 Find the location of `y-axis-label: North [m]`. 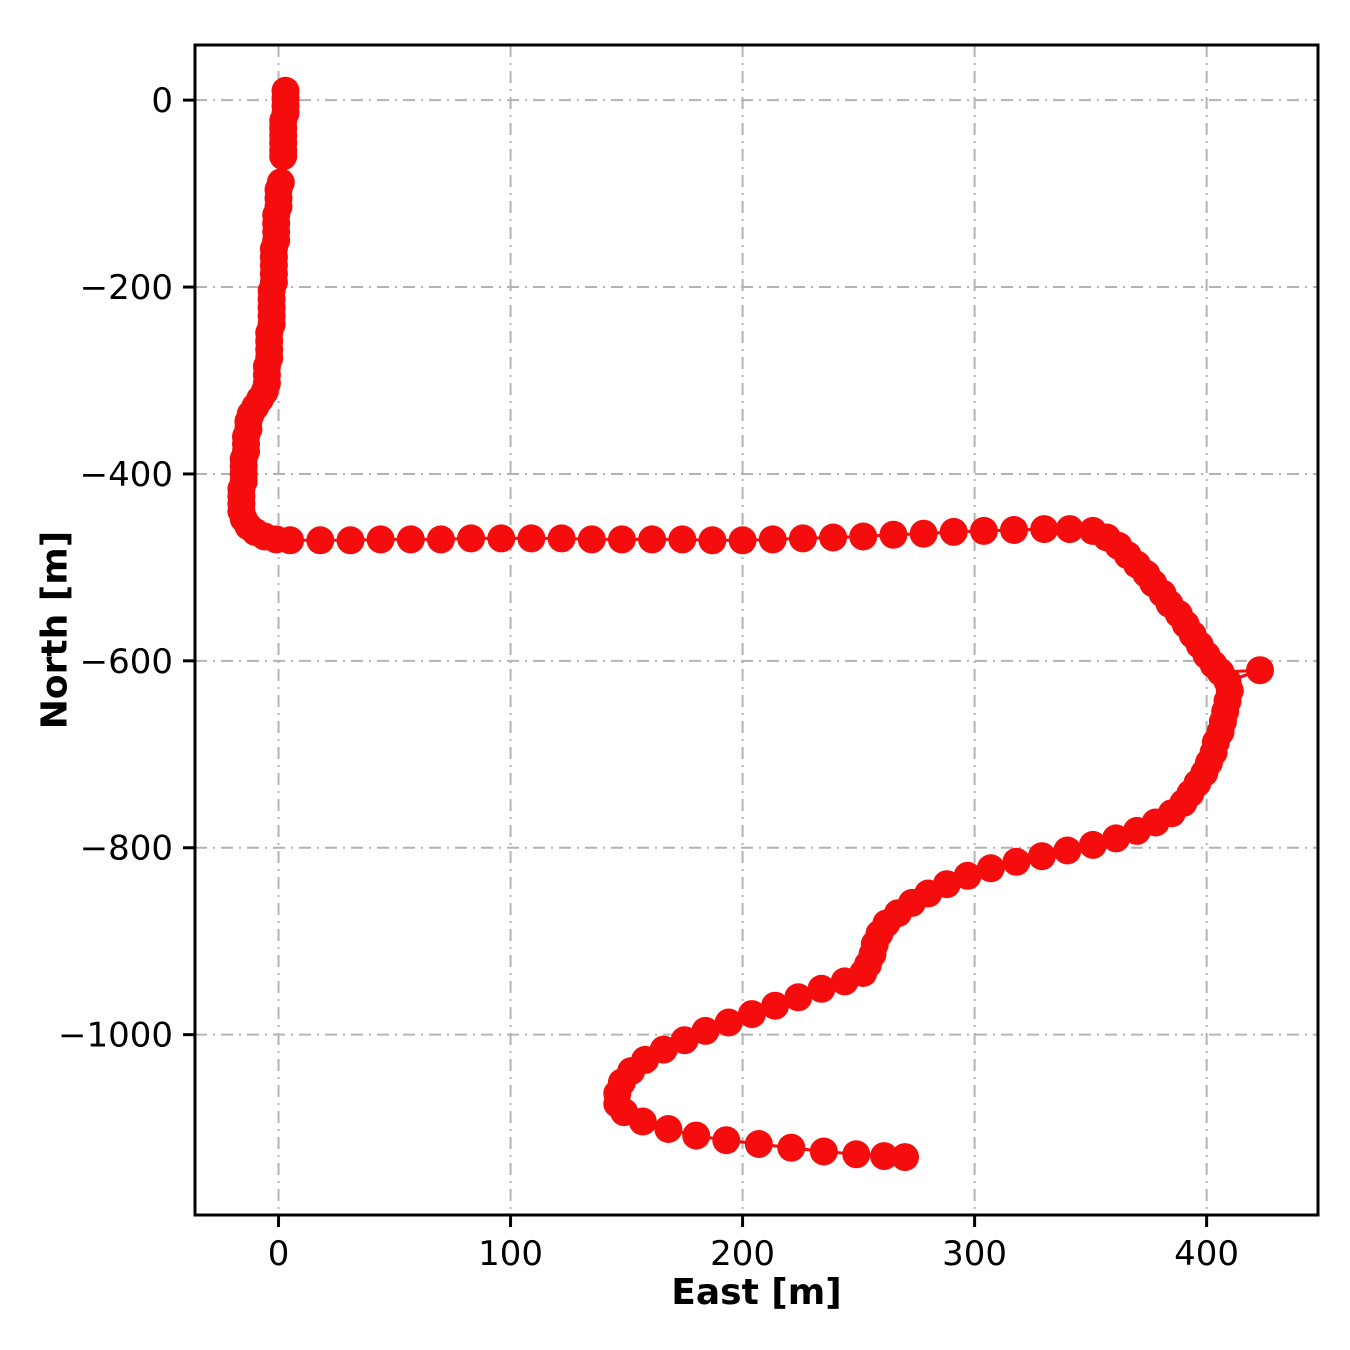

y-axis-label: North [m] is located at coordinates (55, 630).